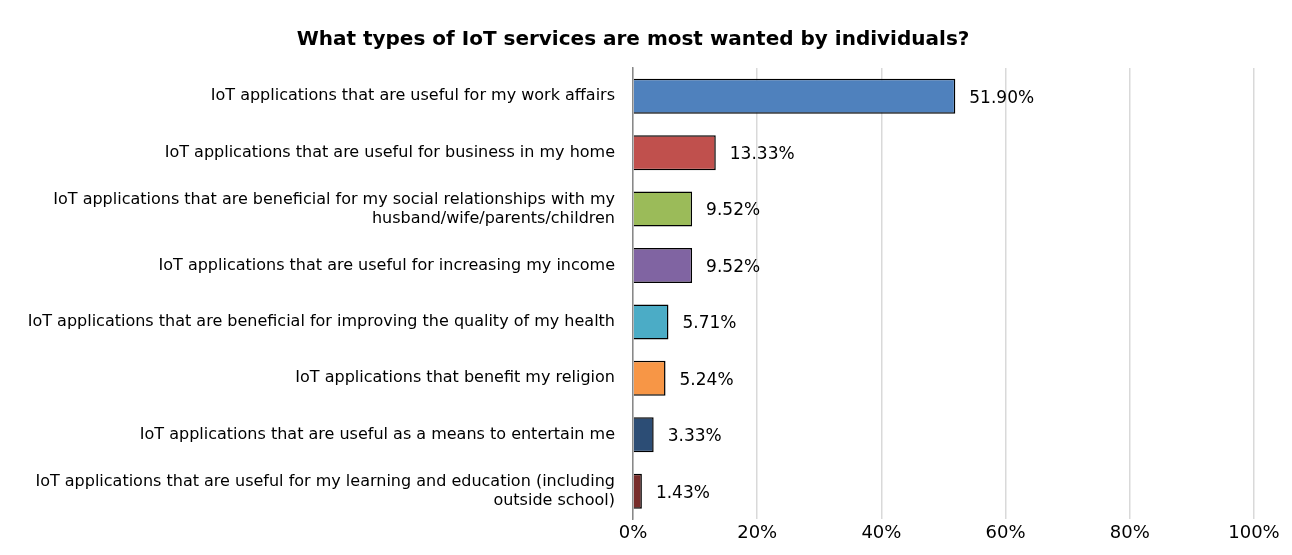 The width and height of the screenshot is (1292, 555). I want to click on data-label: 3.33%, so click(694, 435).